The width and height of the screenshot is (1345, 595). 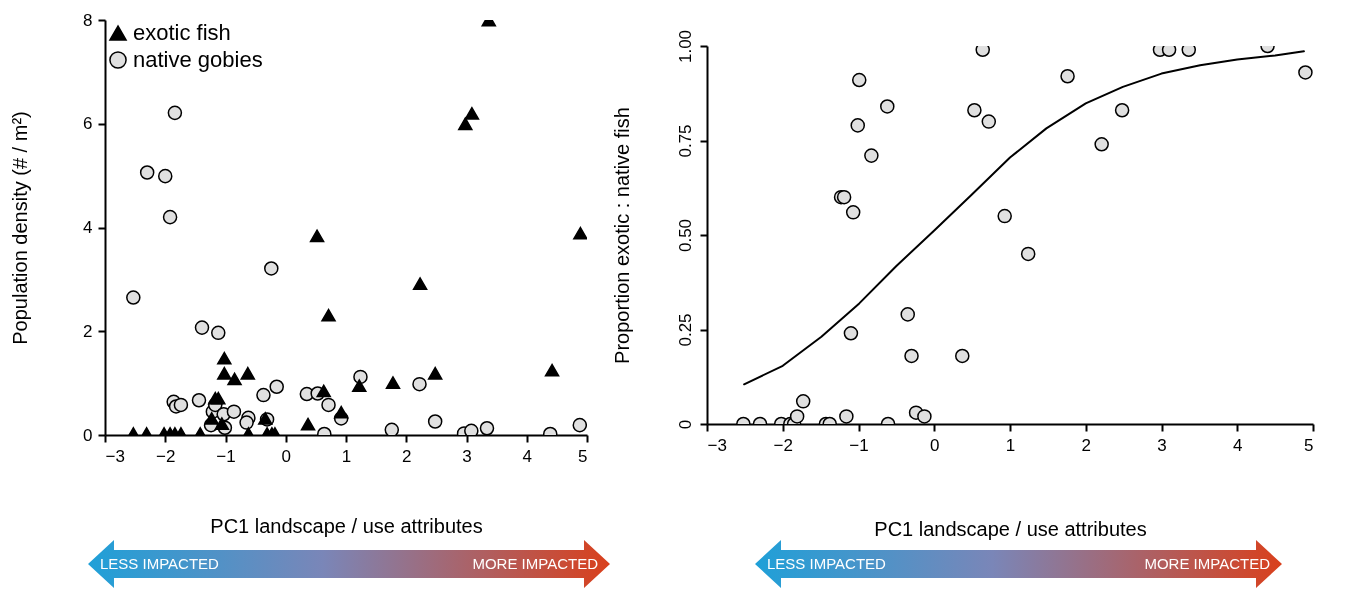 I want to click on y-tick-label: 0.25, so click(x=685, y=330).